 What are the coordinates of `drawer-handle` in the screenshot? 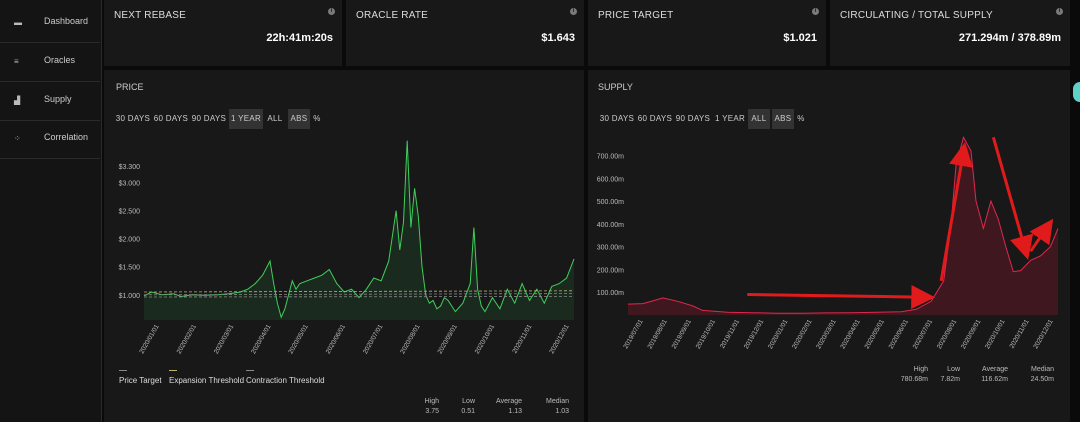 It's located at (1076, 92).